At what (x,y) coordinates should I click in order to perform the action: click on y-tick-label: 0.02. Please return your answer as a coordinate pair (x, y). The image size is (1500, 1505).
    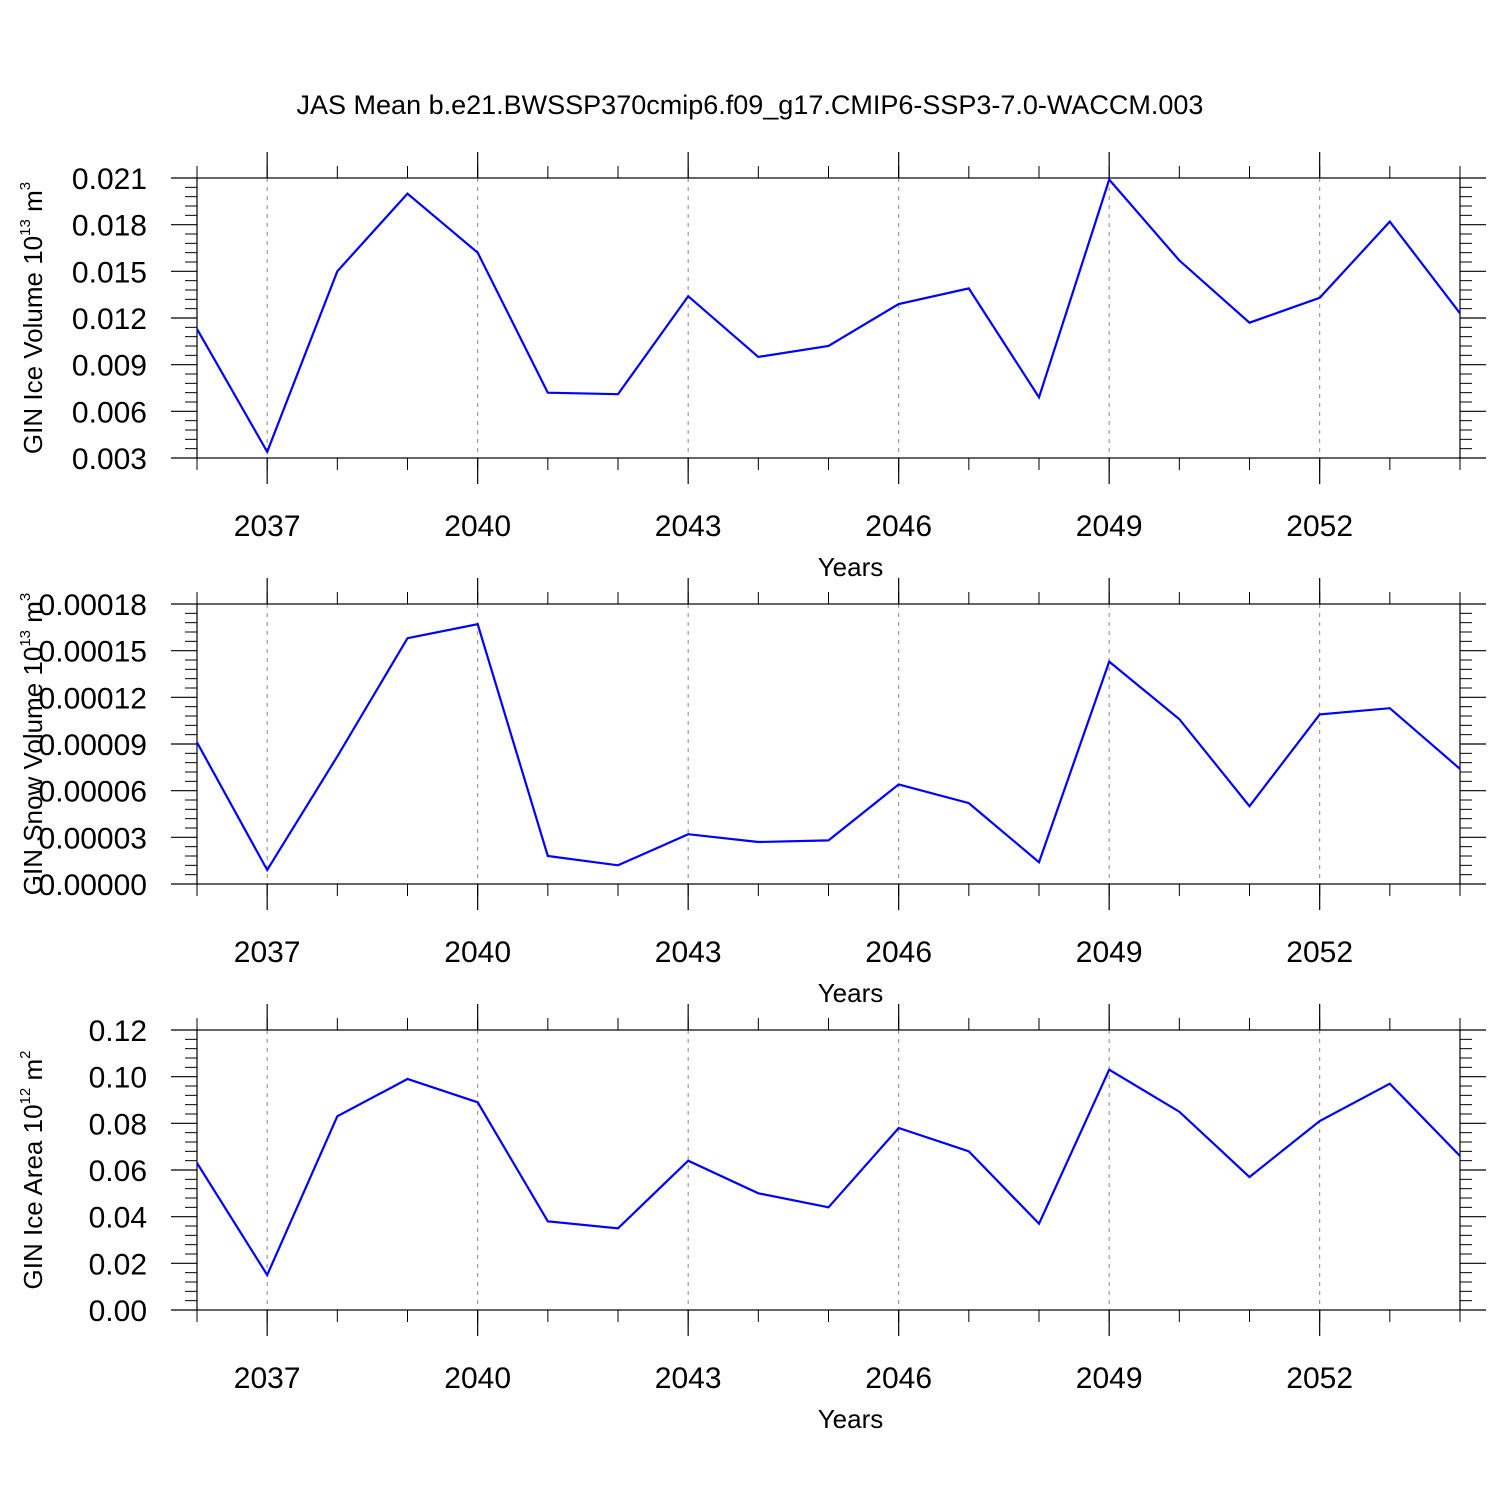
    Looking at the image, I should click on (118, 1264).